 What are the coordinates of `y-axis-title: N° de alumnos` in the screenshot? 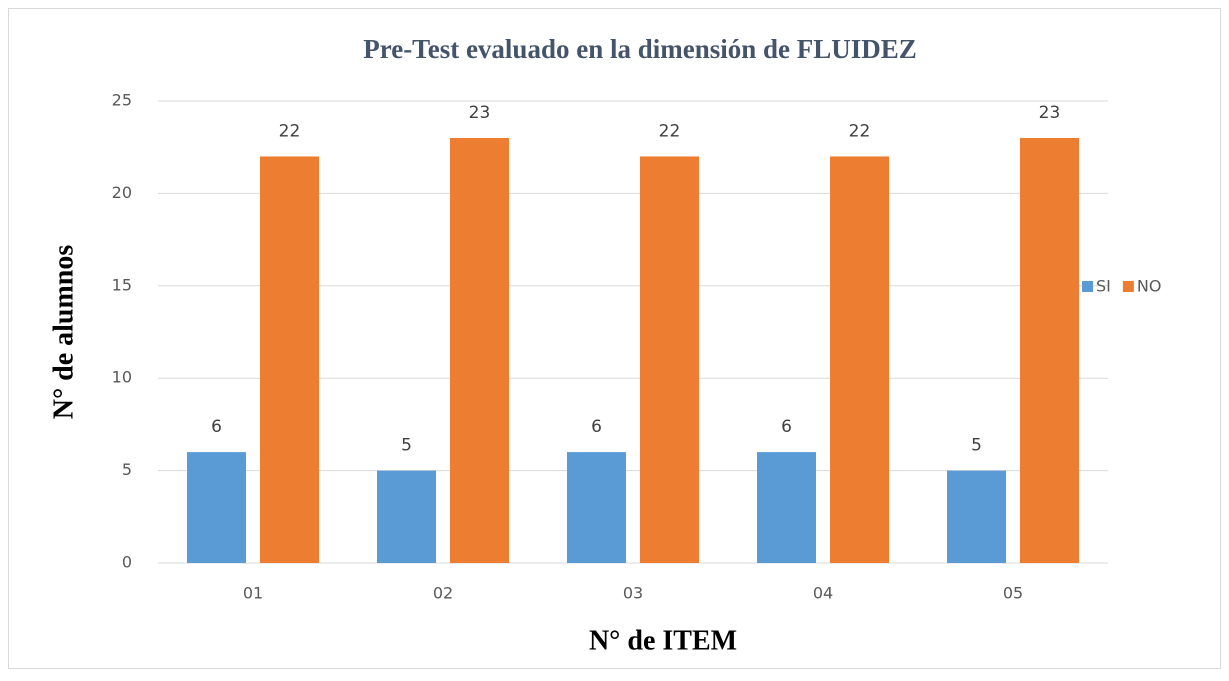 It's located at (63, 332).